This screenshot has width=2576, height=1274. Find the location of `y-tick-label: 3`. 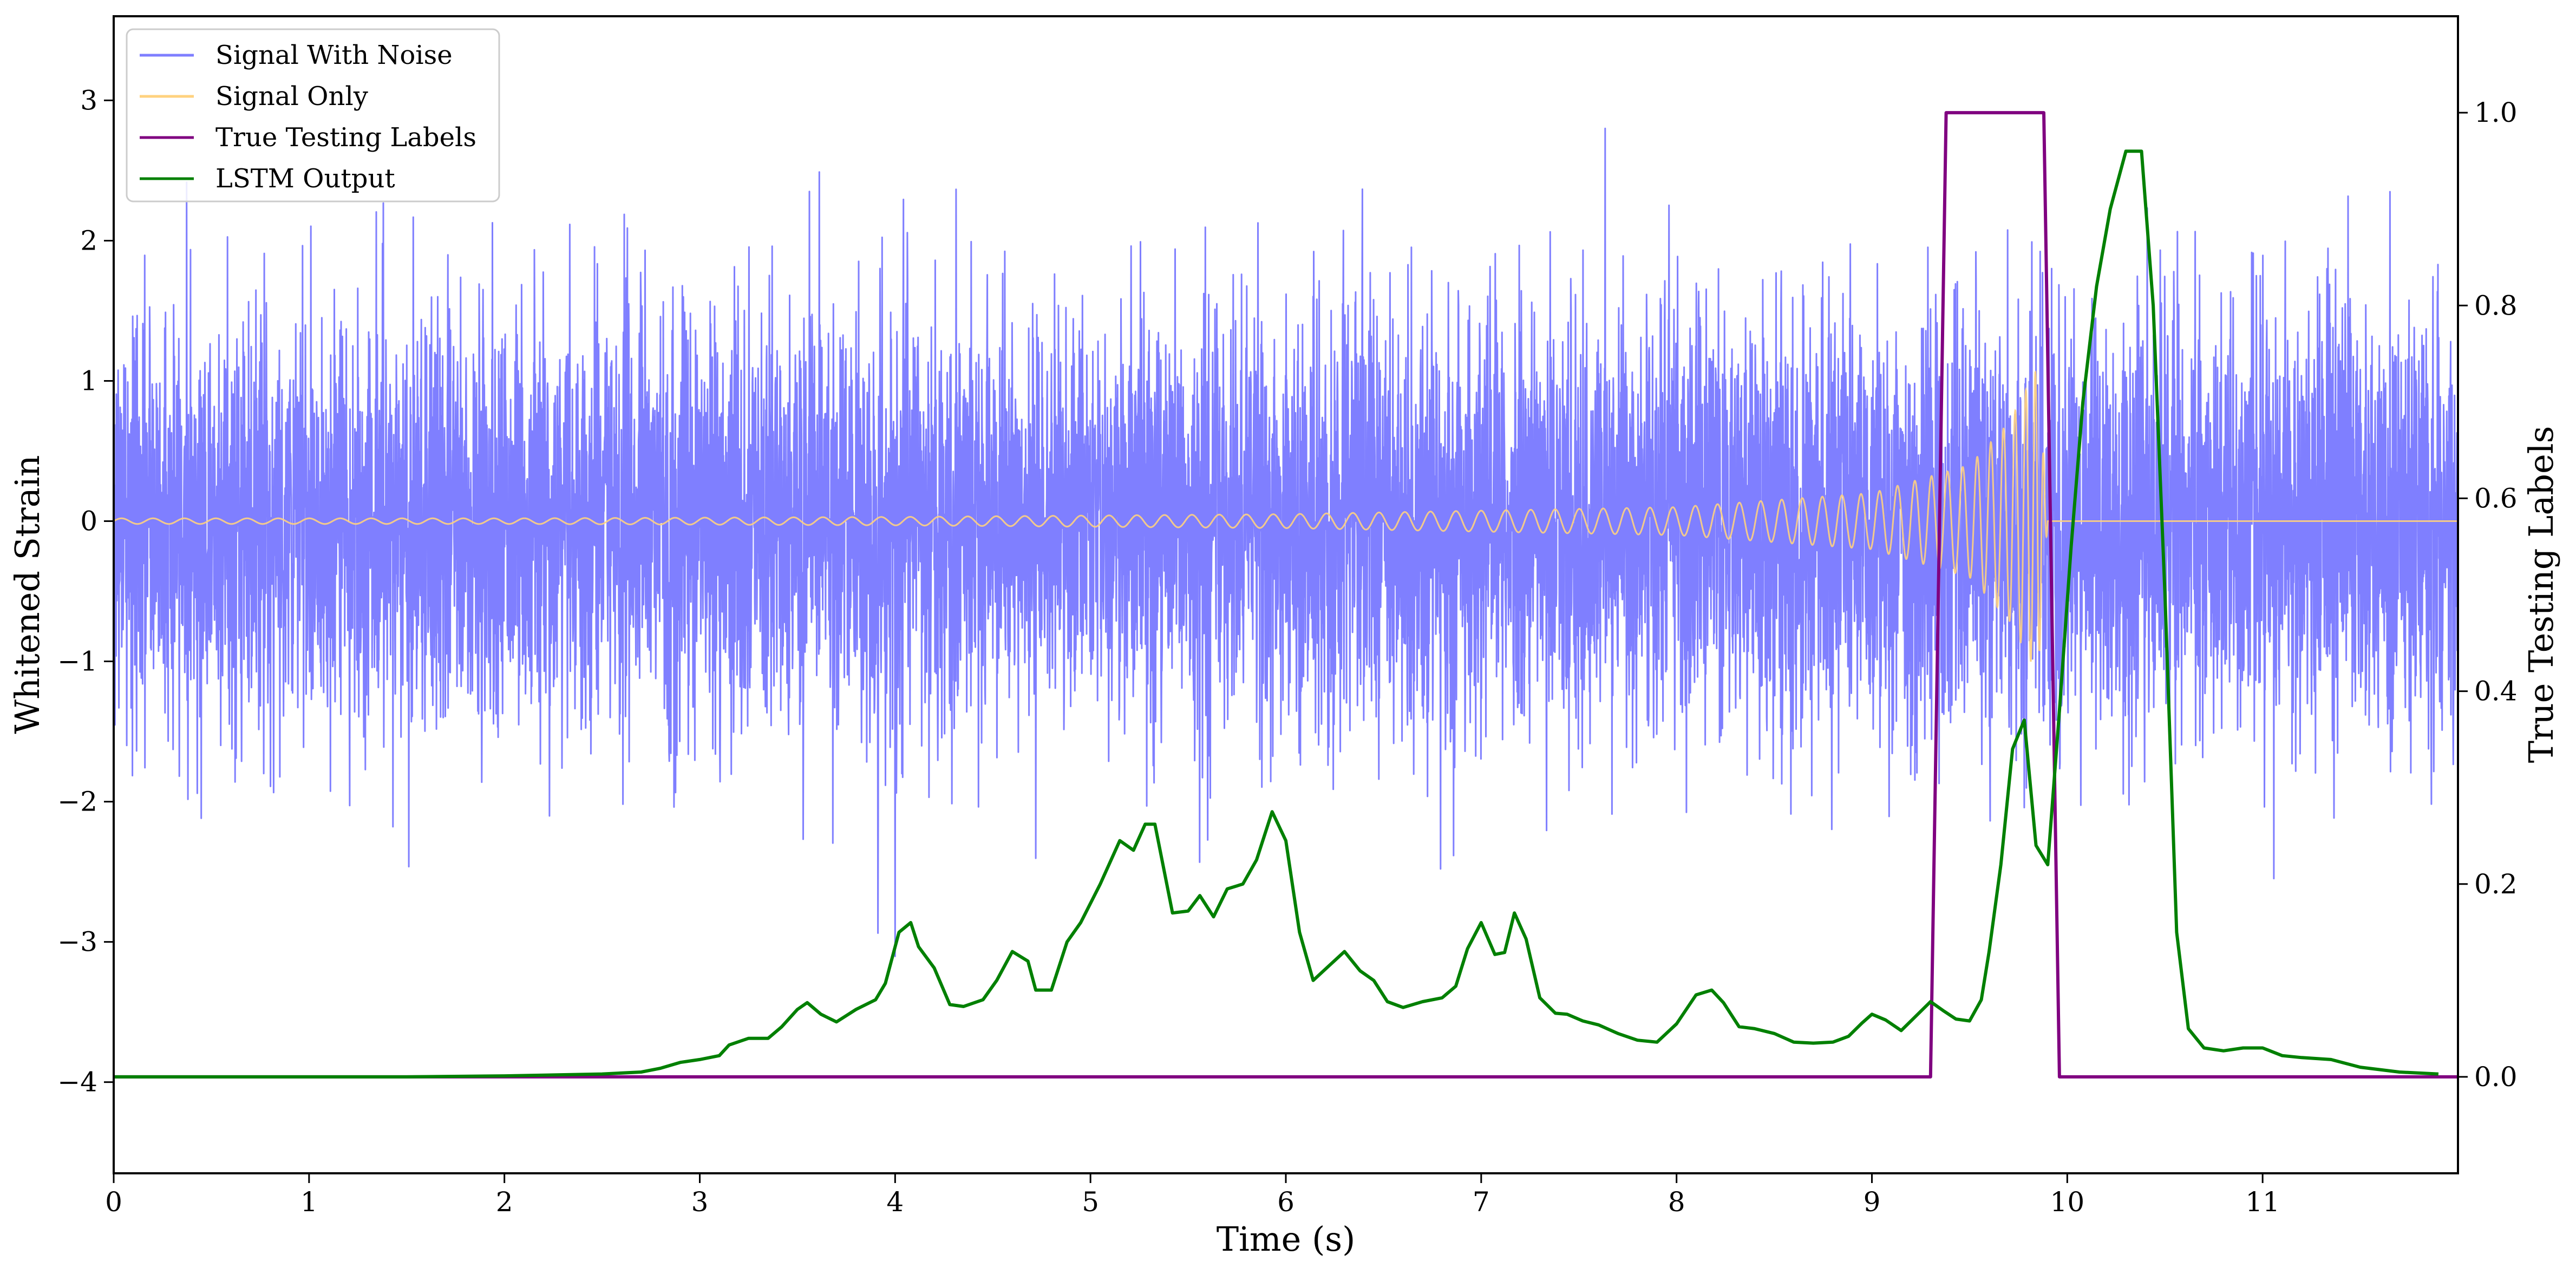

y-tick-label: 3 is located at coordinates (88, 100).